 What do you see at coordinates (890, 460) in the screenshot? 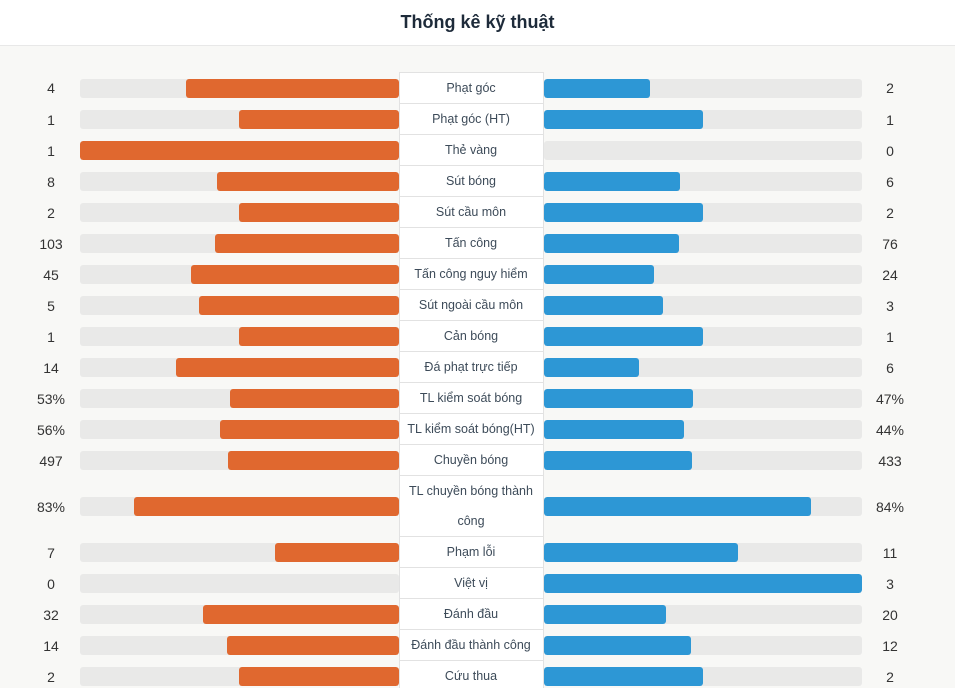
I see `away-value: 433` at bounding box center [890, 460].